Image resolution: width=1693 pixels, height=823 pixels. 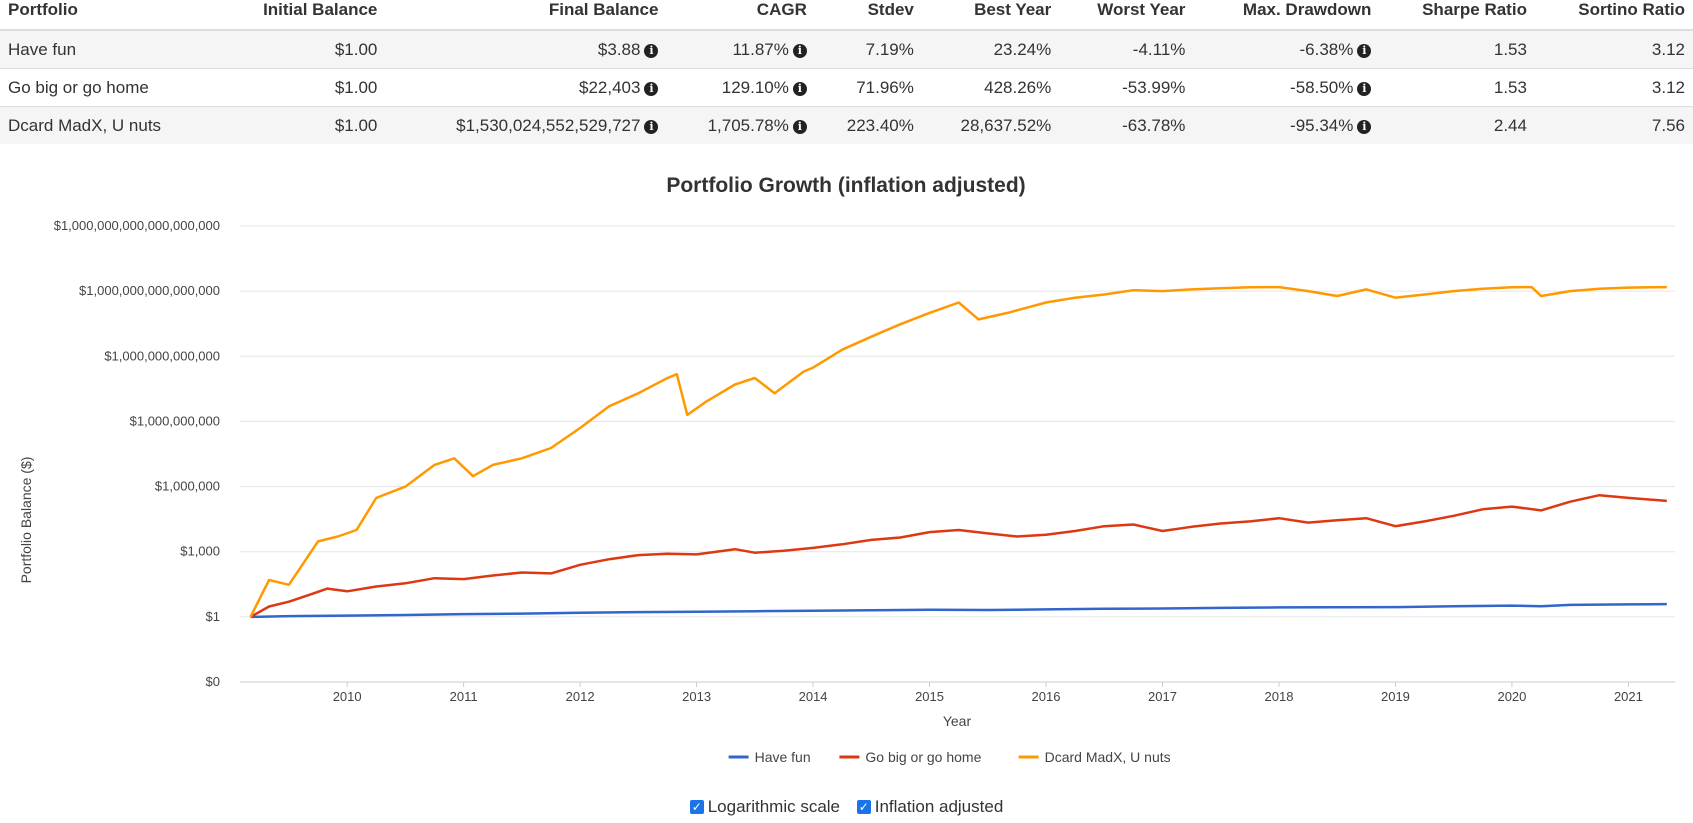 What do you see at coordinates (1046, 696) in the screenshot?
I see `x-tick-label: 2016` at bounding box center [1046, 696].